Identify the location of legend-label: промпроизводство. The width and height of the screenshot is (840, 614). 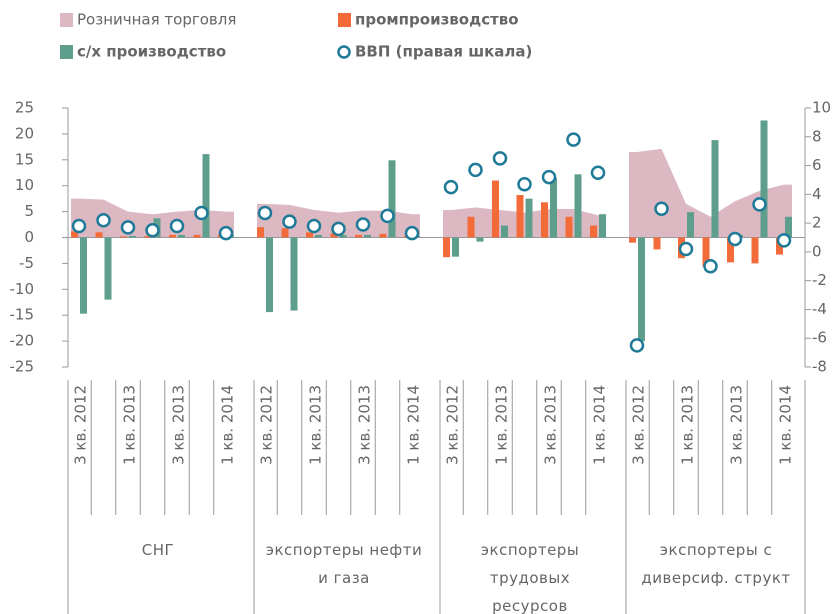
(437, 20).